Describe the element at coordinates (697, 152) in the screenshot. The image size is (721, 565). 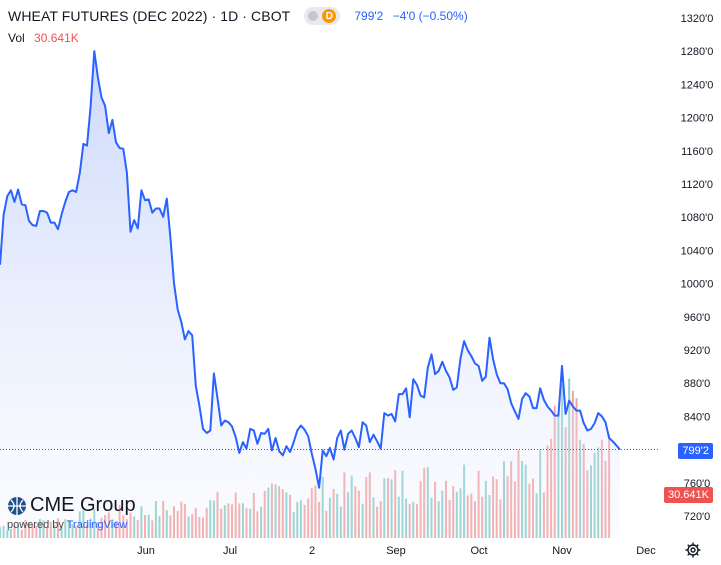
I see `y-tick-label: 1160'0` at that location.